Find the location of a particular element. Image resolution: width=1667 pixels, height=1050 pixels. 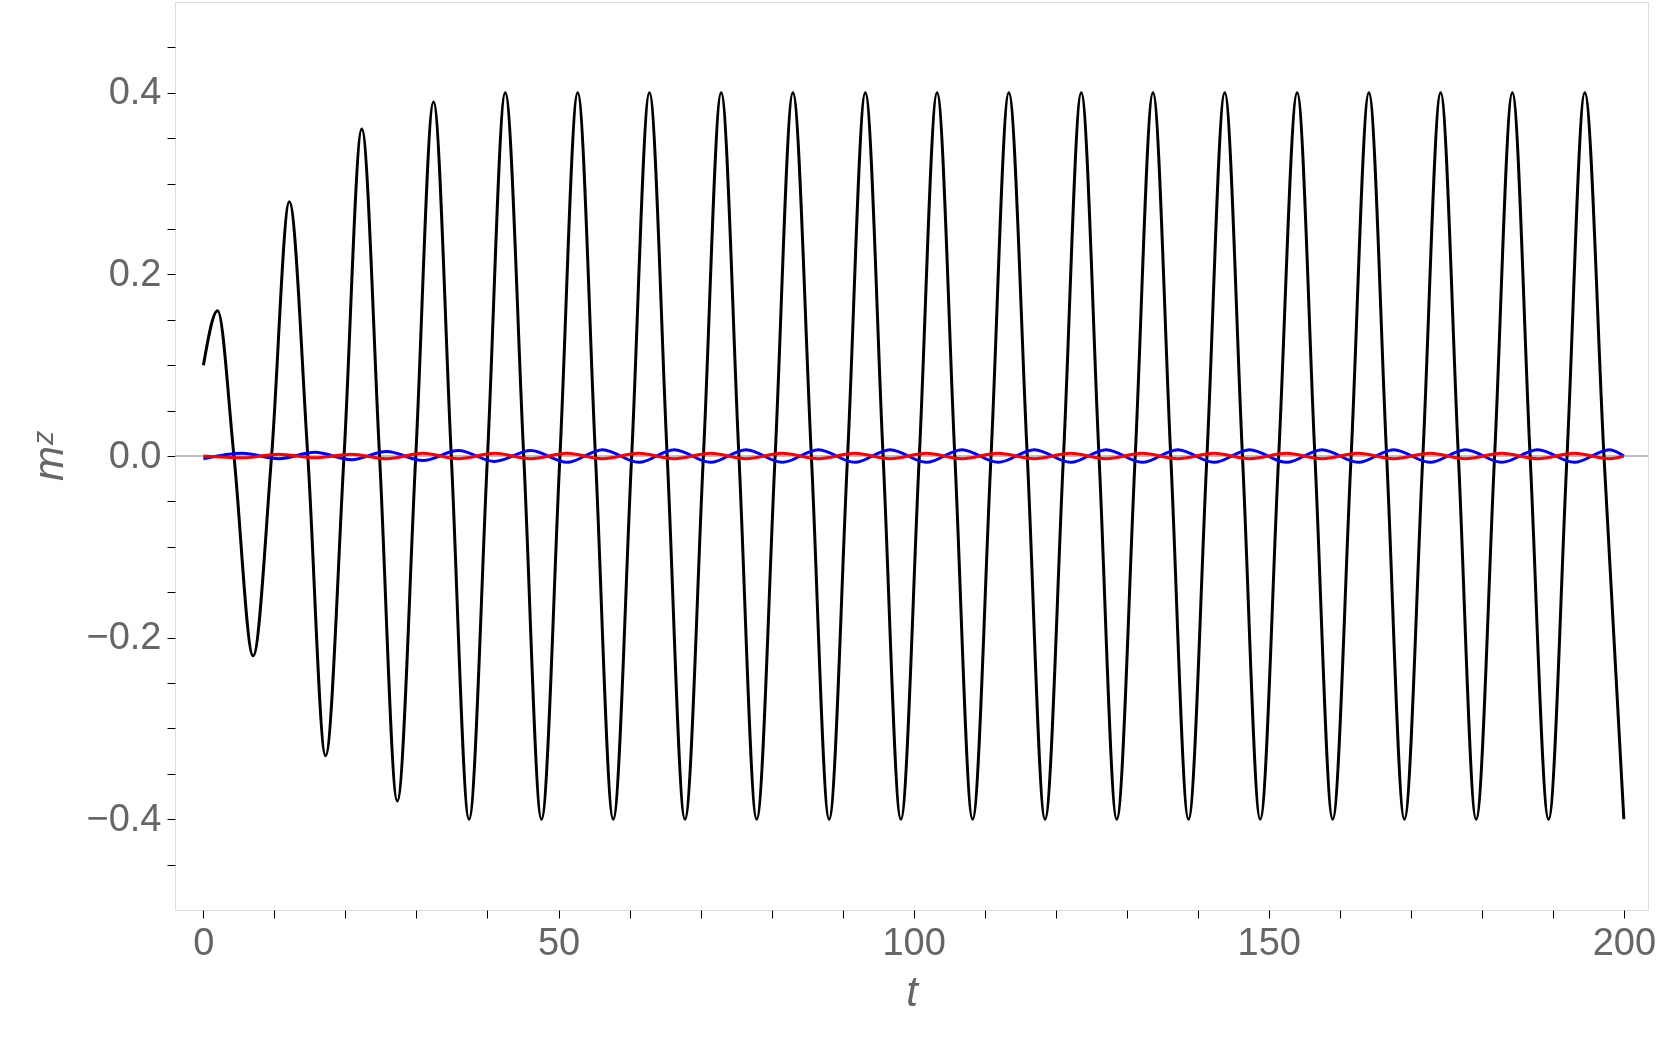

y-axis-title: mᶻ is located at coordinates (49, 455).